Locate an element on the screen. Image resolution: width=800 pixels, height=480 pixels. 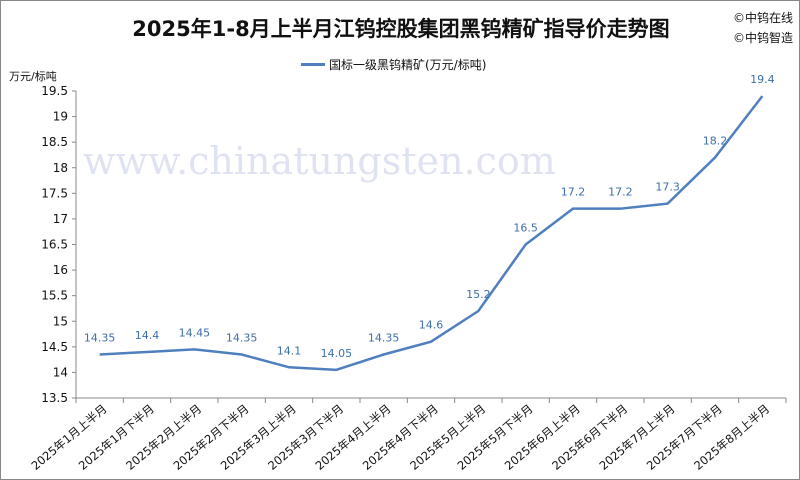
y-tick-label: 17.5 is located at coordinates (54, 193).